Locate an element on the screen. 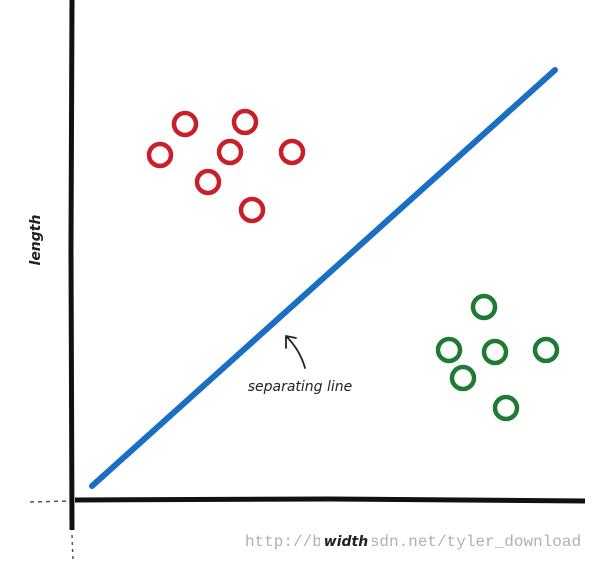 This screenshot has height=561, width=604. annotation-arrow is located at coordinates (295, 352).